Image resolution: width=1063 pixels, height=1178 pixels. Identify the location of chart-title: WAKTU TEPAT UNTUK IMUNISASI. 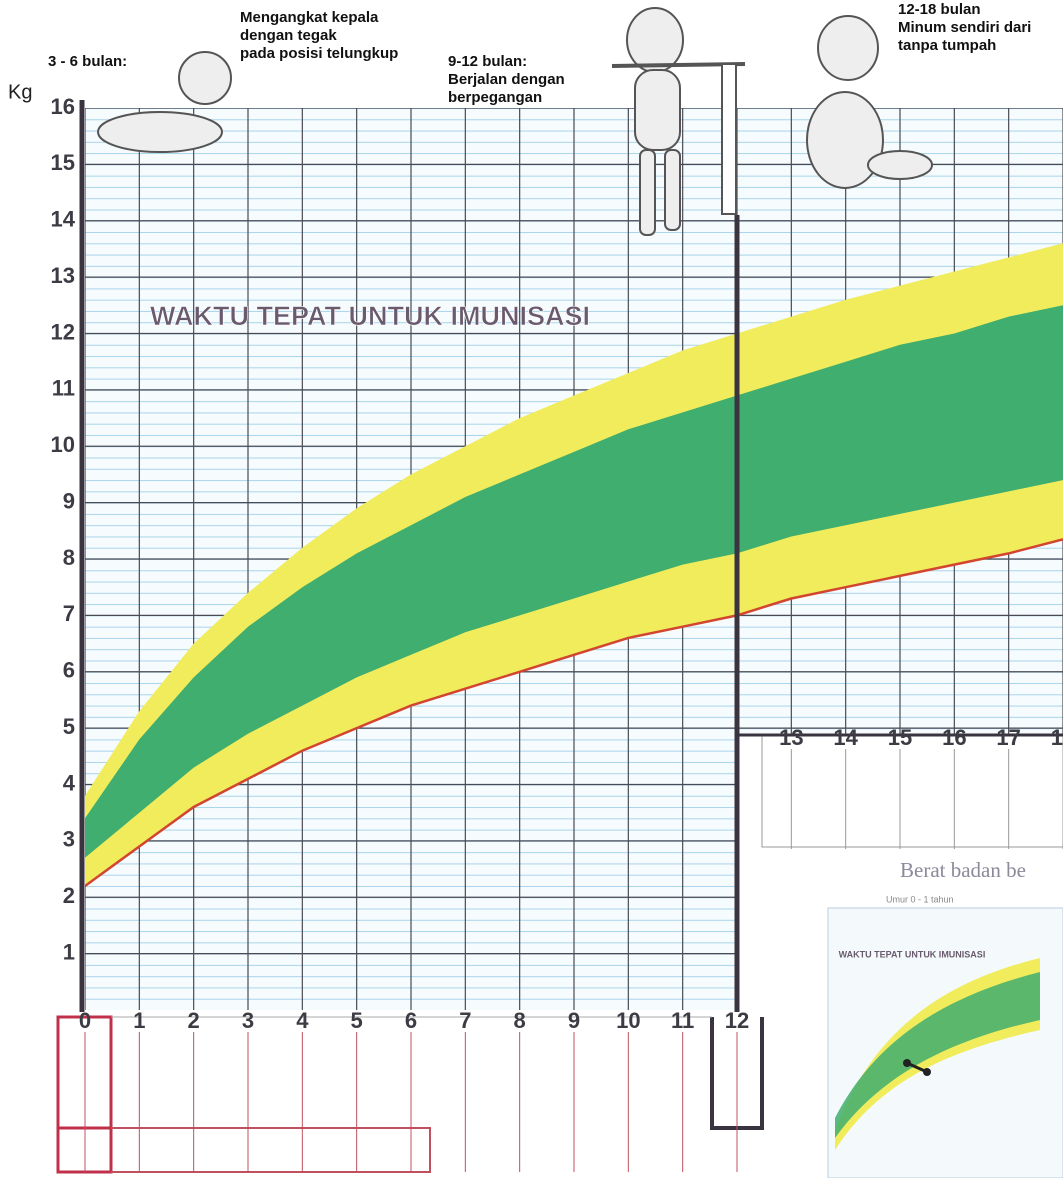
(370, 316).